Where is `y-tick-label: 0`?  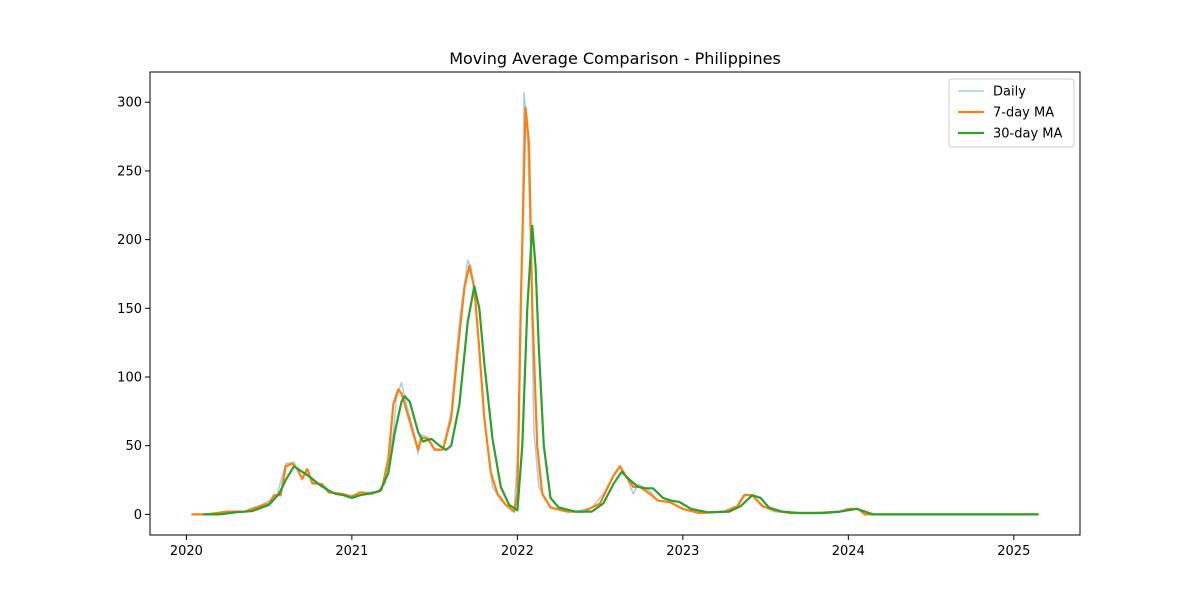
y-tick-label: 0 is located at coordinates (138, 515).